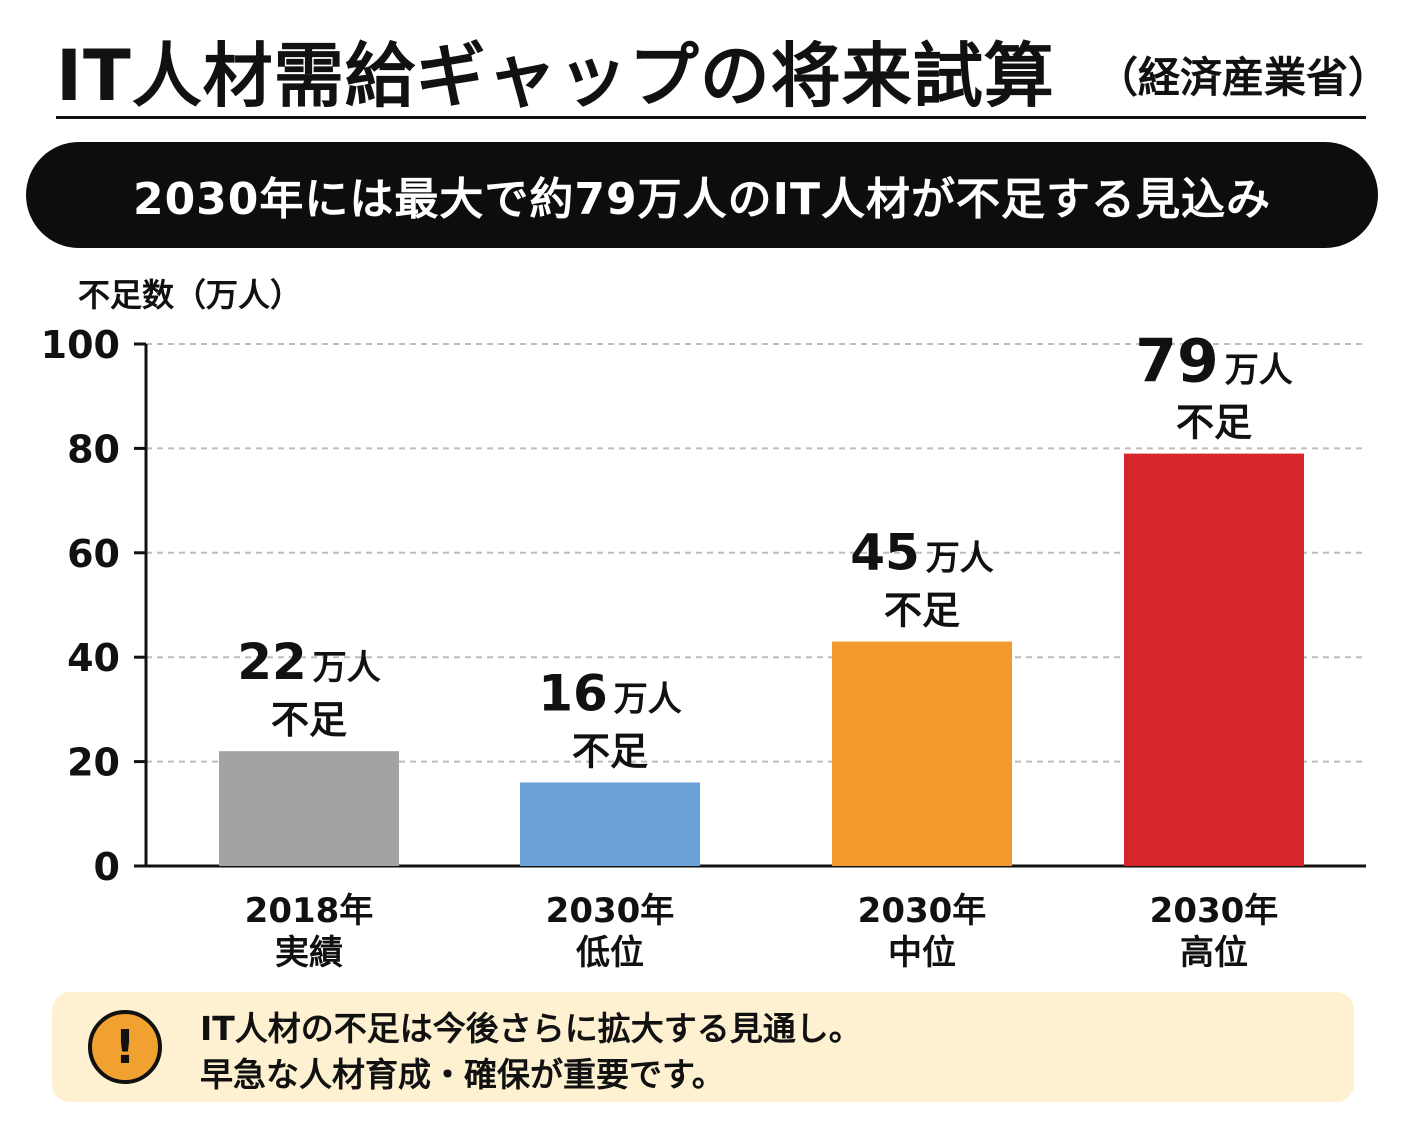  What do you see at coordinates (309, 720) in the screenshot?
I see `data-label-suffix-1: 不足` at bounding box center [309, 720].